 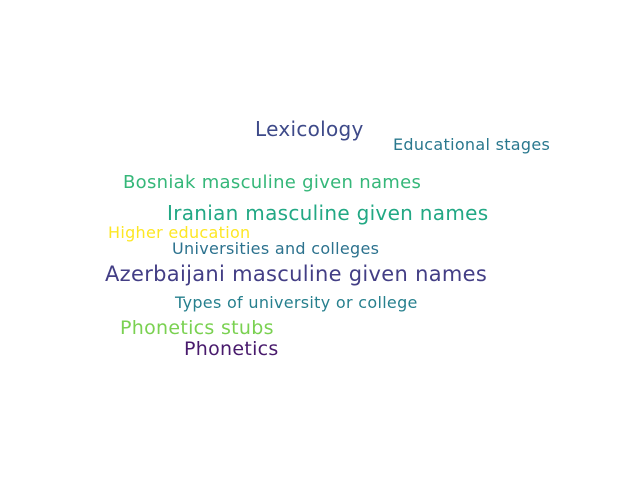 What do you see at coordinates (296, 274) in the screenshot?
I see `word-azerbaijani-masculine-given-names: Azerbaijani masculine given names` at bounding box center [296, 274].